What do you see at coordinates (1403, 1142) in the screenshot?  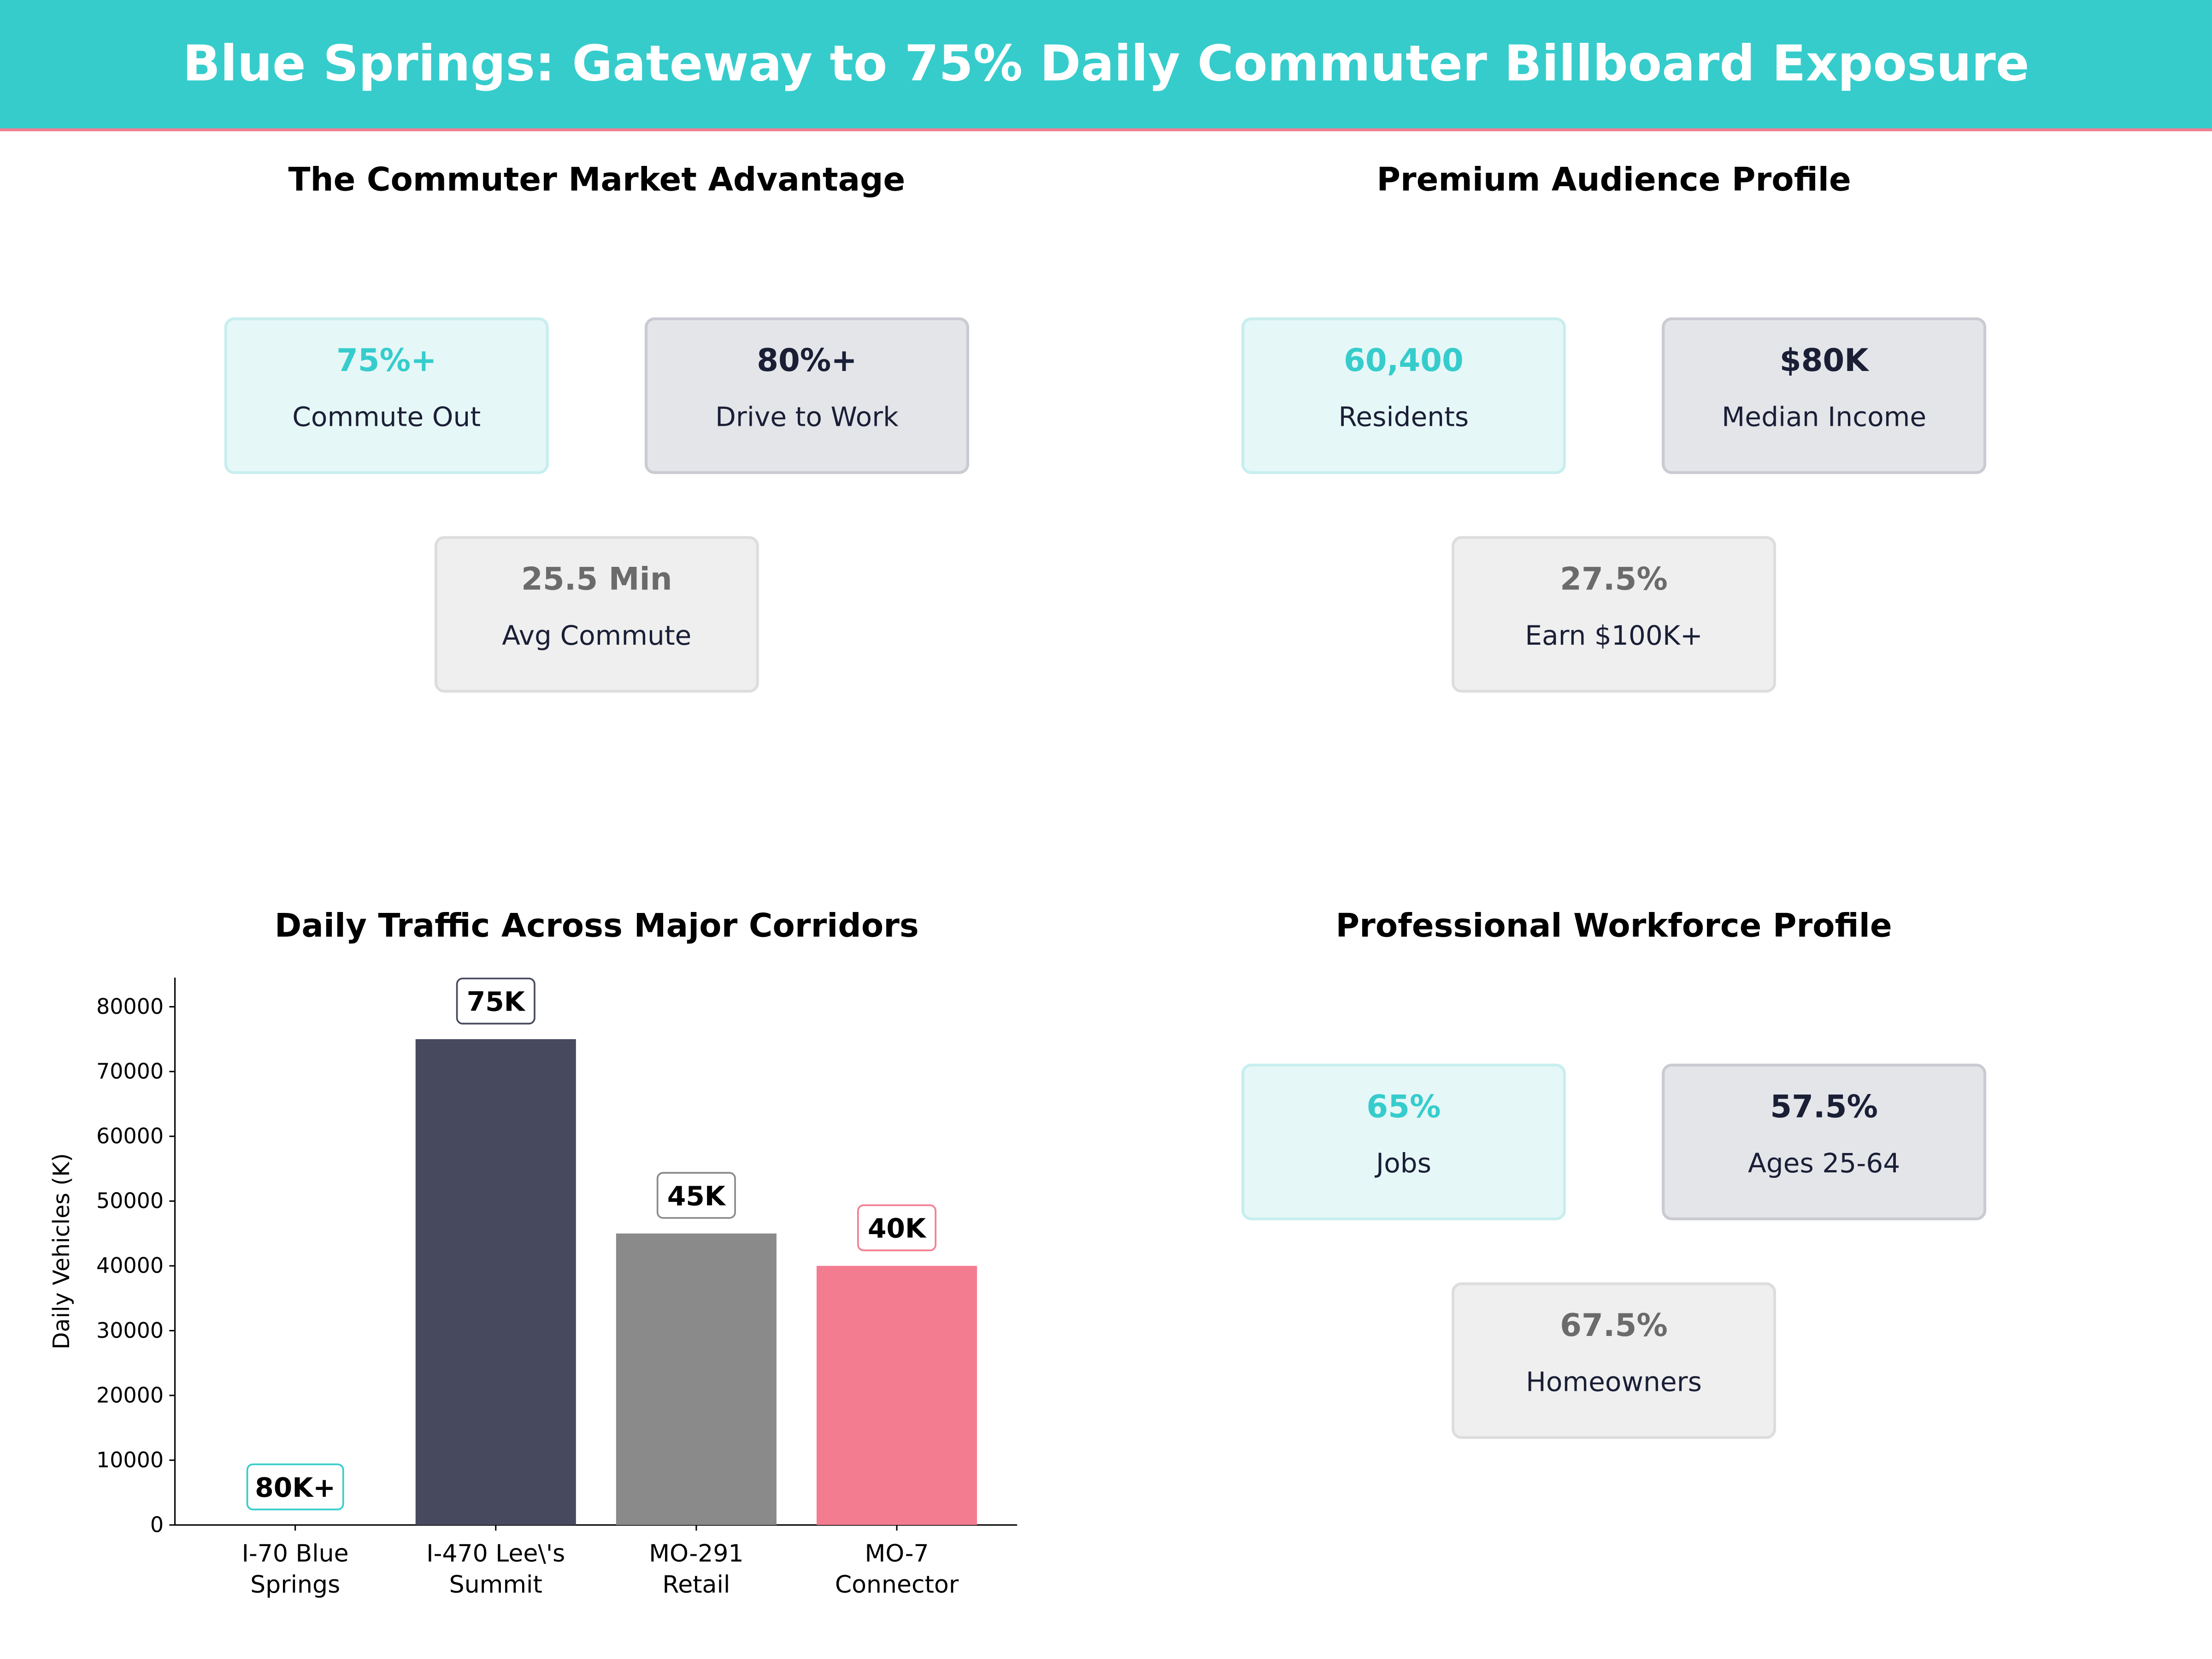 I see `stat-card: 65% Jobs` at bounding box center [1403, 1142].